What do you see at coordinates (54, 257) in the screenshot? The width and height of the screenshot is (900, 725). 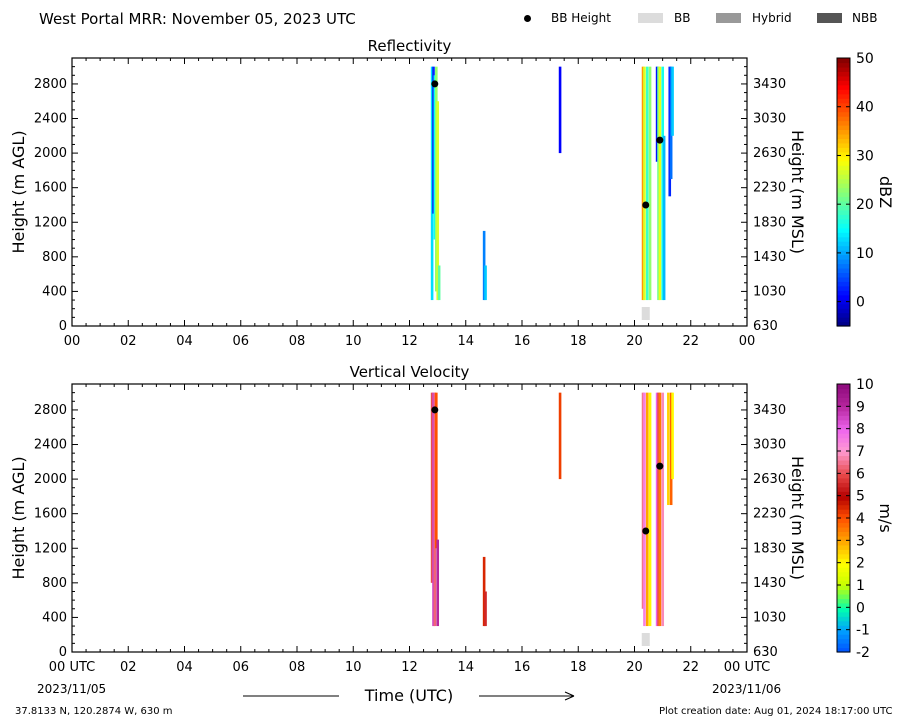 I see `y-tick-label: 800` at bounding box center [54, 257].